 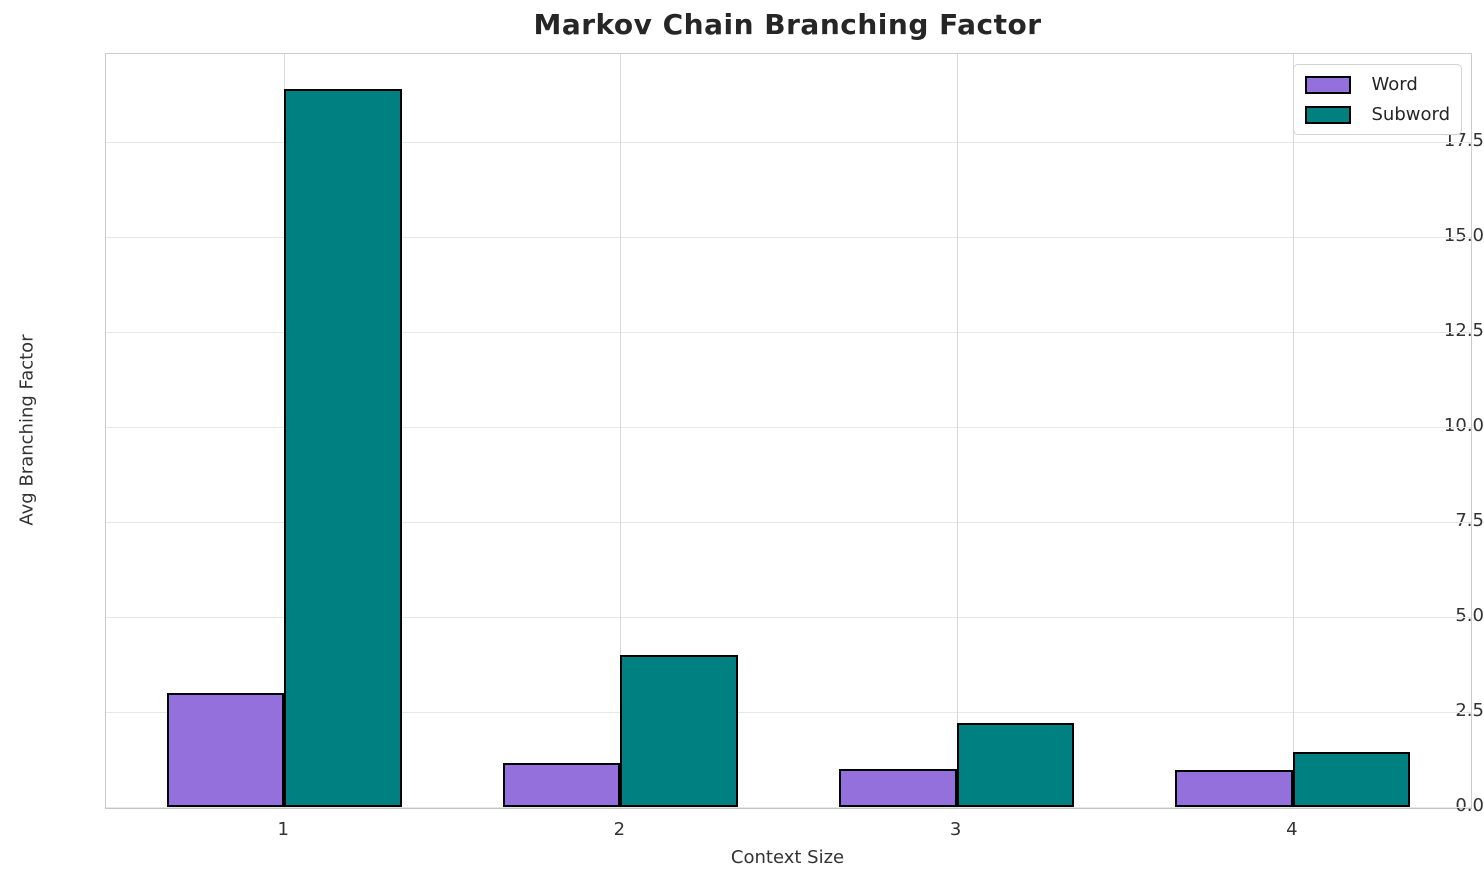 I want to click on legend-items: Word Subword, so click(x=1377, y=99).